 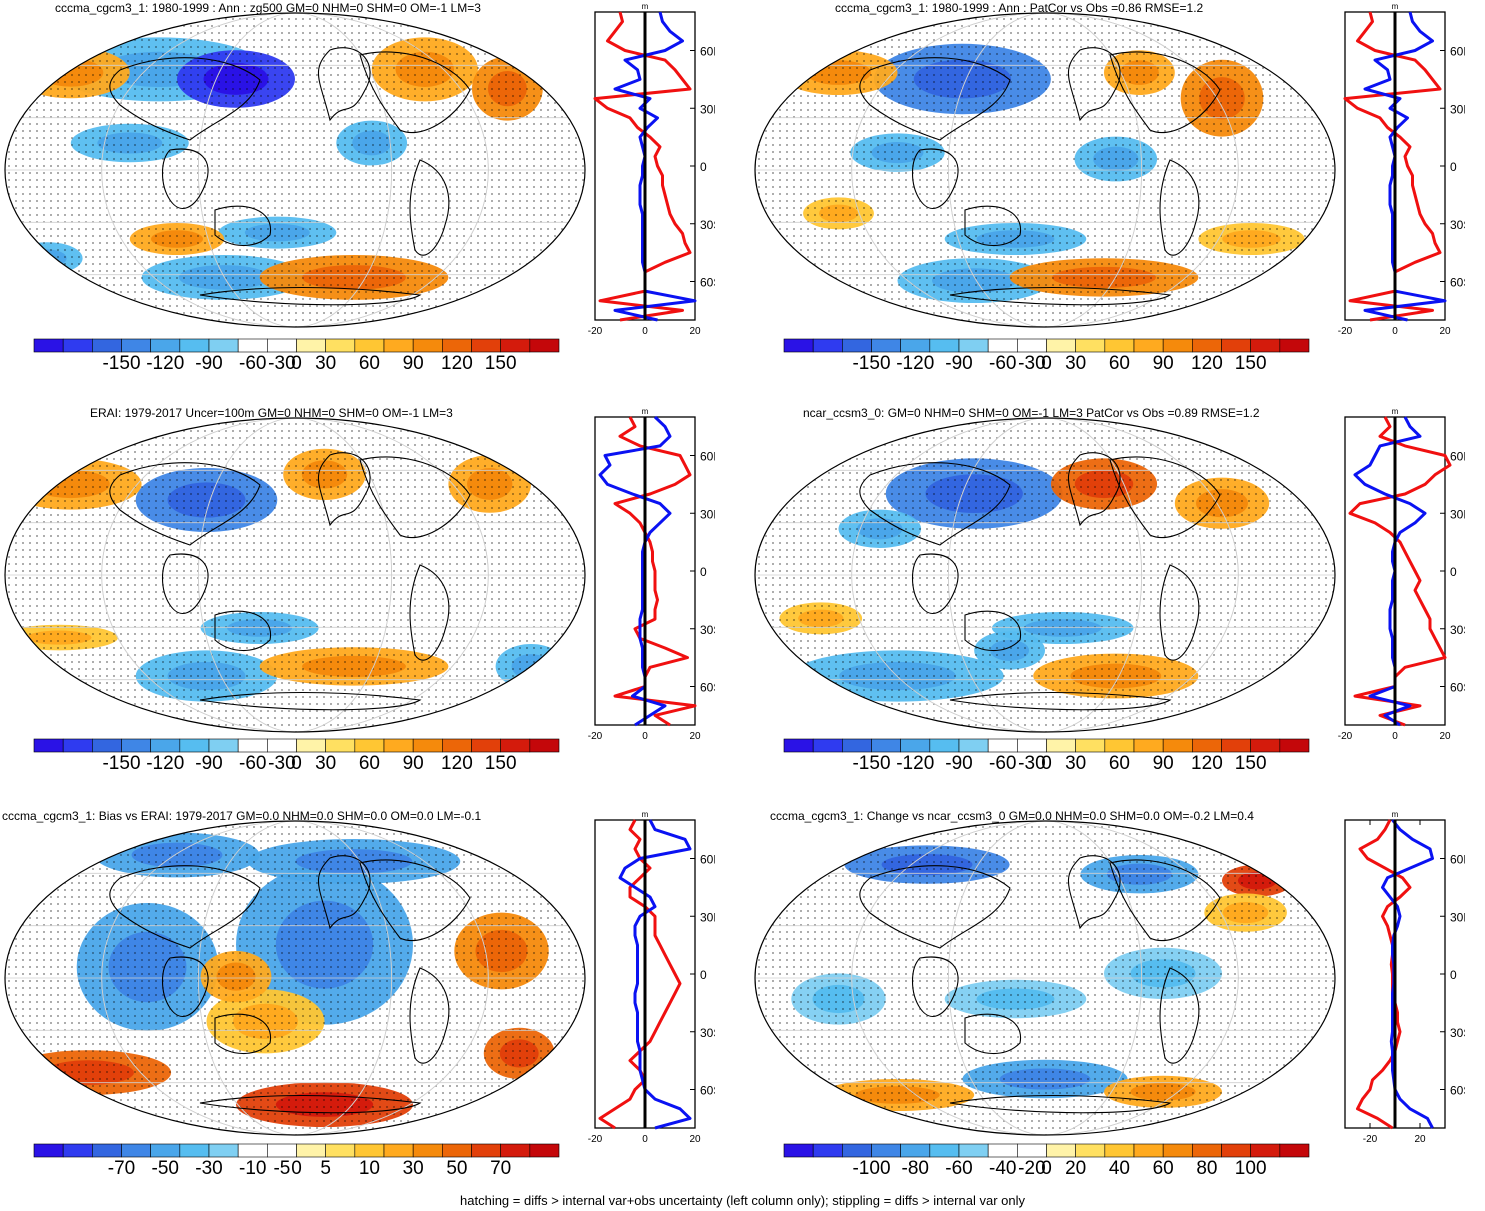 What do you see at coordinates (871, 363) in the screenshot?
I see `colorbar-label: -150` at bounding box center [871, 363].